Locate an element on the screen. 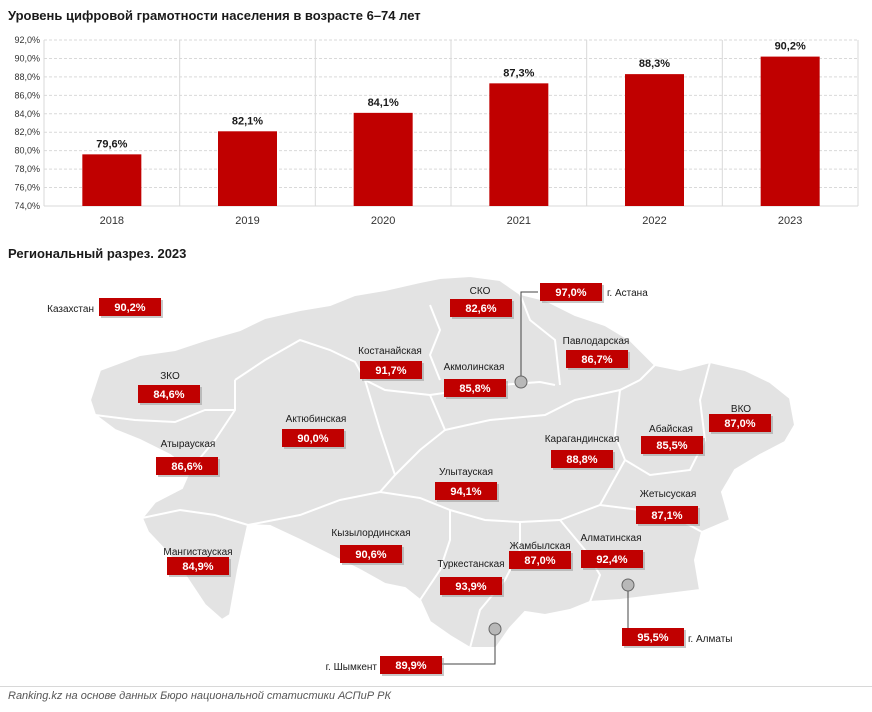  value-badge-label: 93,9% is located at coordinates (470, 587).